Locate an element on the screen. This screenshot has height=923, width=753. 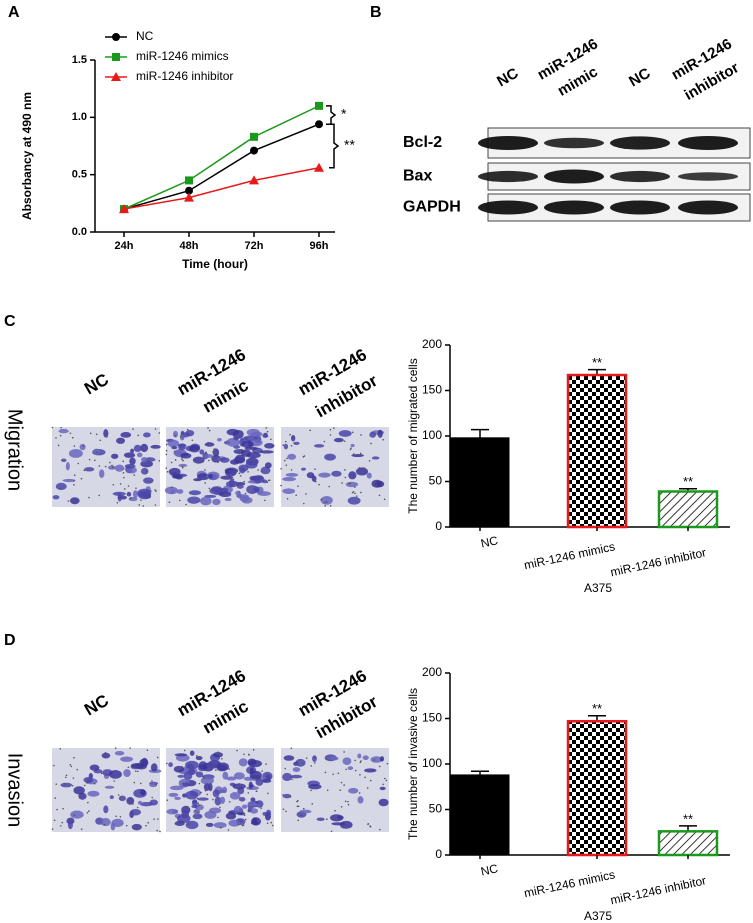
y-tick-label: 1.0 is located at coordinates (79, 117).